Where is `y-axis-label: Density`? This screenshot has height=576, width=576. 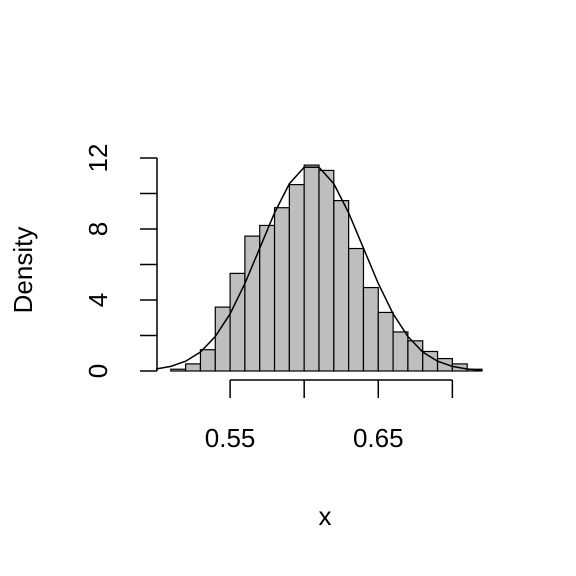 y-axis-label: Density is located at coordinates (23, 270).